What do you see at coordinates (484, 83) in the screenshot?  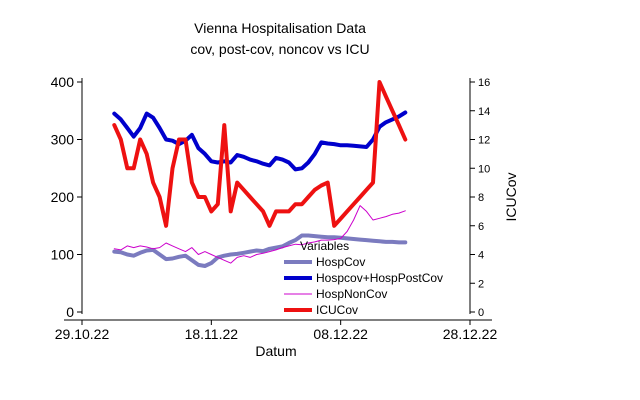 I see `y-tick-label-right: 16` at bounding box center [484, 83].